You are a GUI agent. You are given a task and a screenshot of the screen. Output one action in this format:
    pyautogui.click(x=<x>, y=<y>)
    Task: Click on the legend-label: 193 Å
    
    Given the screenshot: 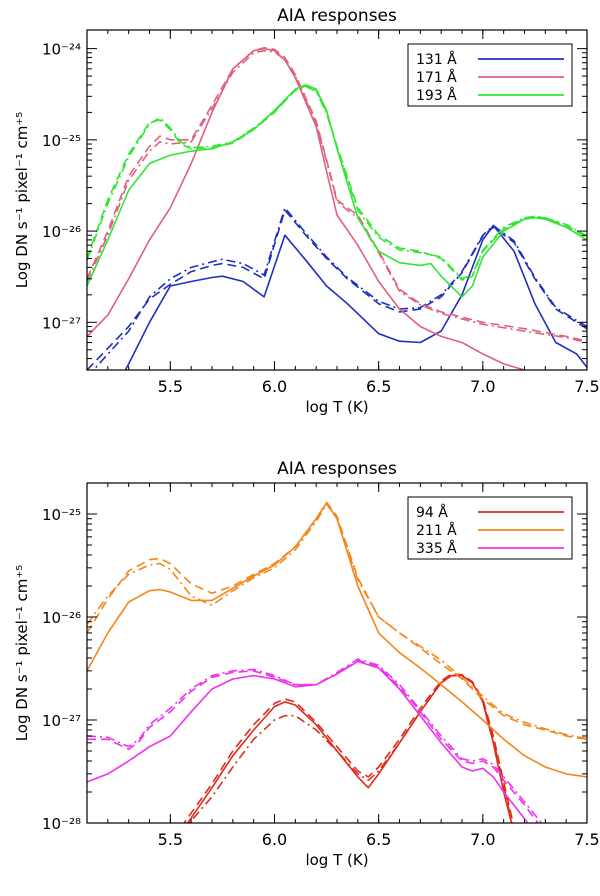 What is the action you would take?
    pyautogui.click(x=436, y=95)
    